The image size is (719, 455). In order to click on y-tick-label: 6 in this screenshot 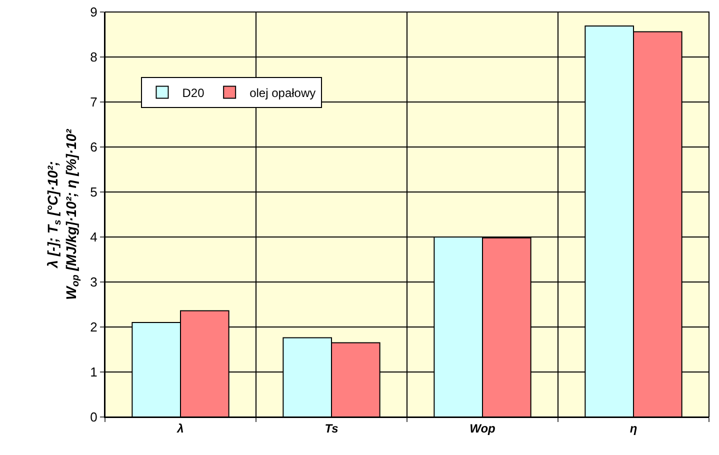, I will do `click(94, 147)`.